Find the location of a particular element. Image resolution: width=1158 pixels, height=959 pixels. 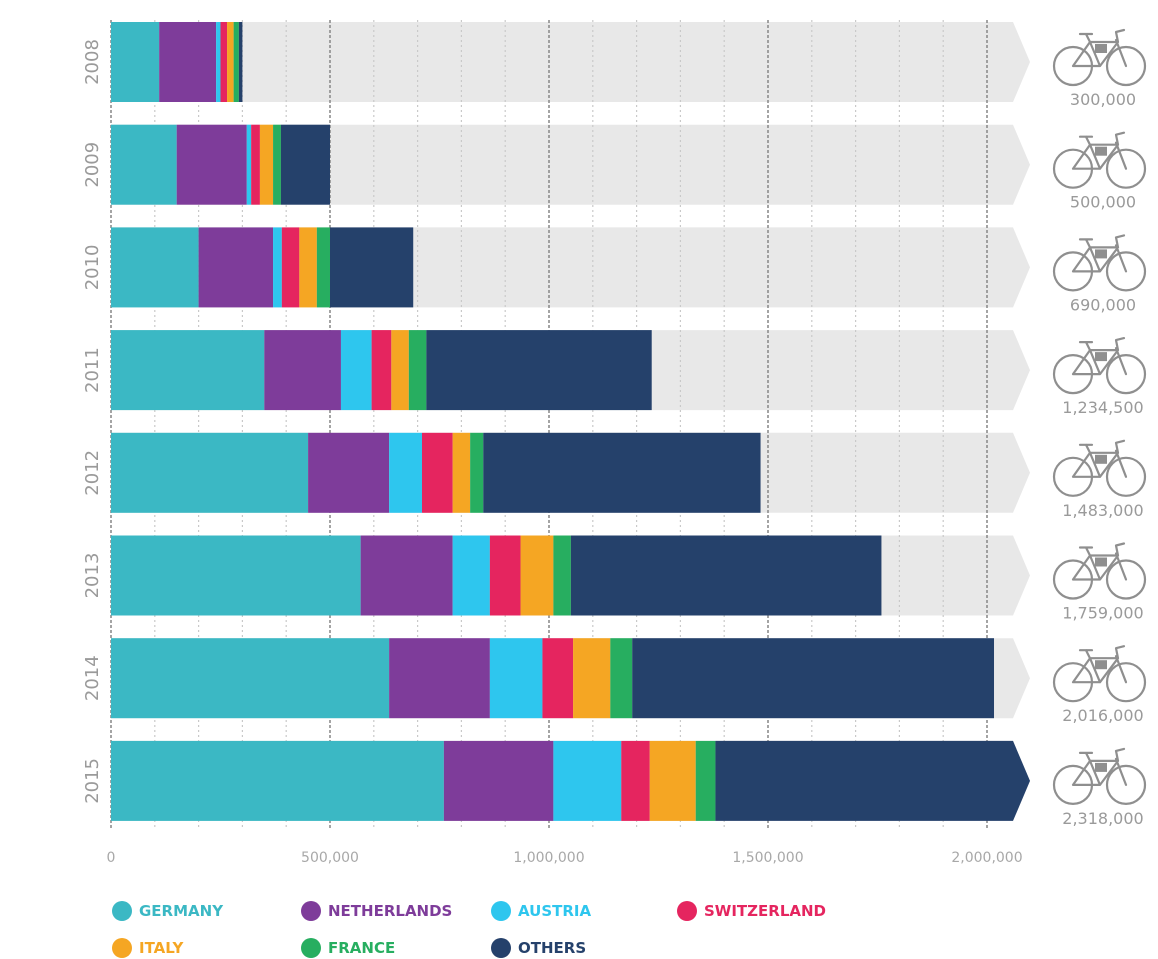

legend-swatch-france is located at coordinates (311, 948).